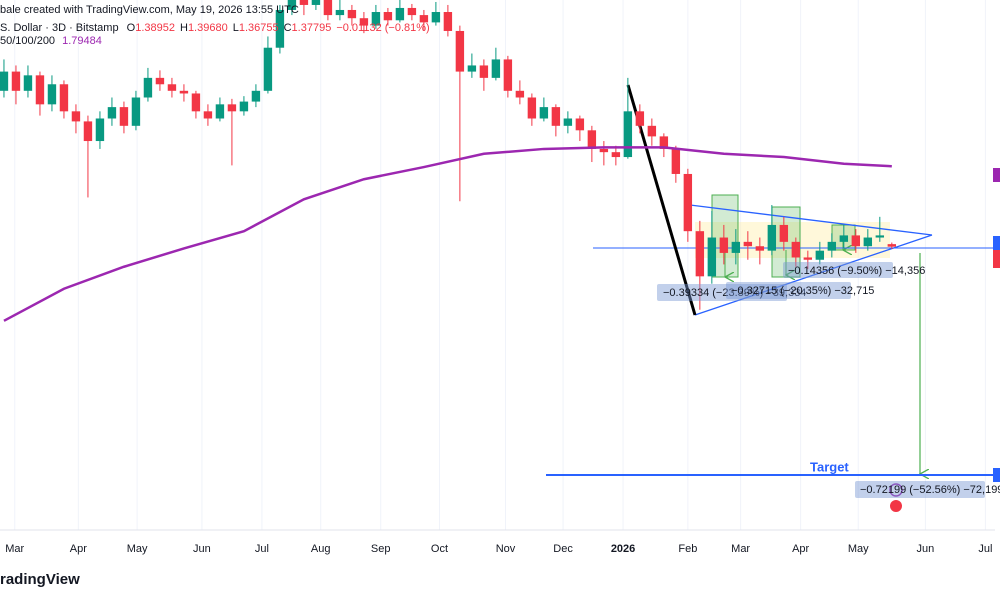 The width and height of the screenshot is (1000, 605). I want to click on ohlc-label: L, so click(236, 28).